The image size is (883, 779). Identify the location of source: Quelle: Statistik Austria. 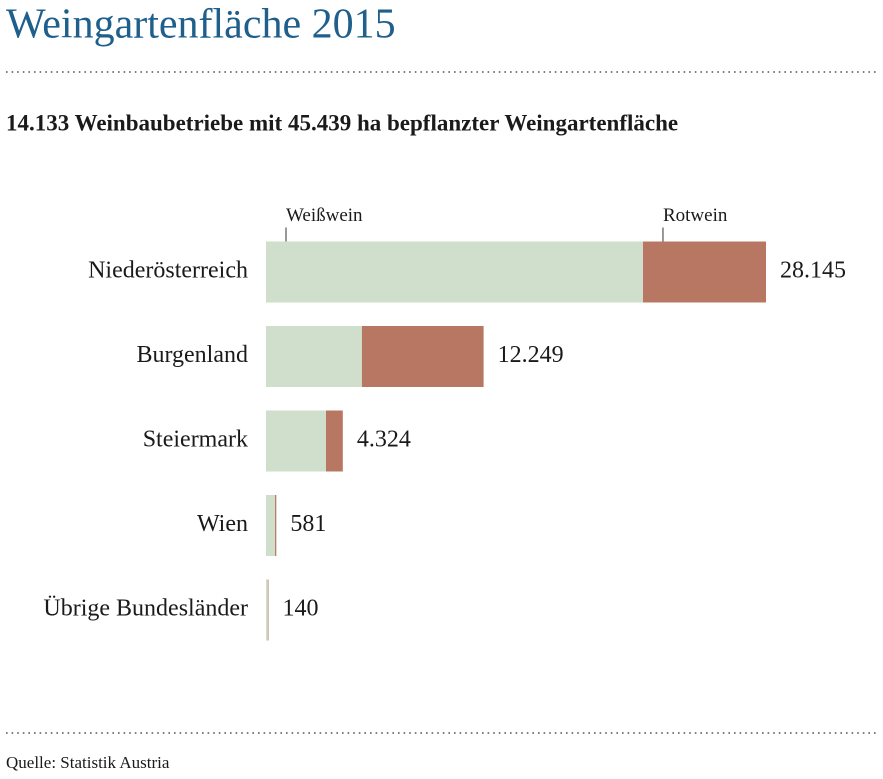
(88, 762).